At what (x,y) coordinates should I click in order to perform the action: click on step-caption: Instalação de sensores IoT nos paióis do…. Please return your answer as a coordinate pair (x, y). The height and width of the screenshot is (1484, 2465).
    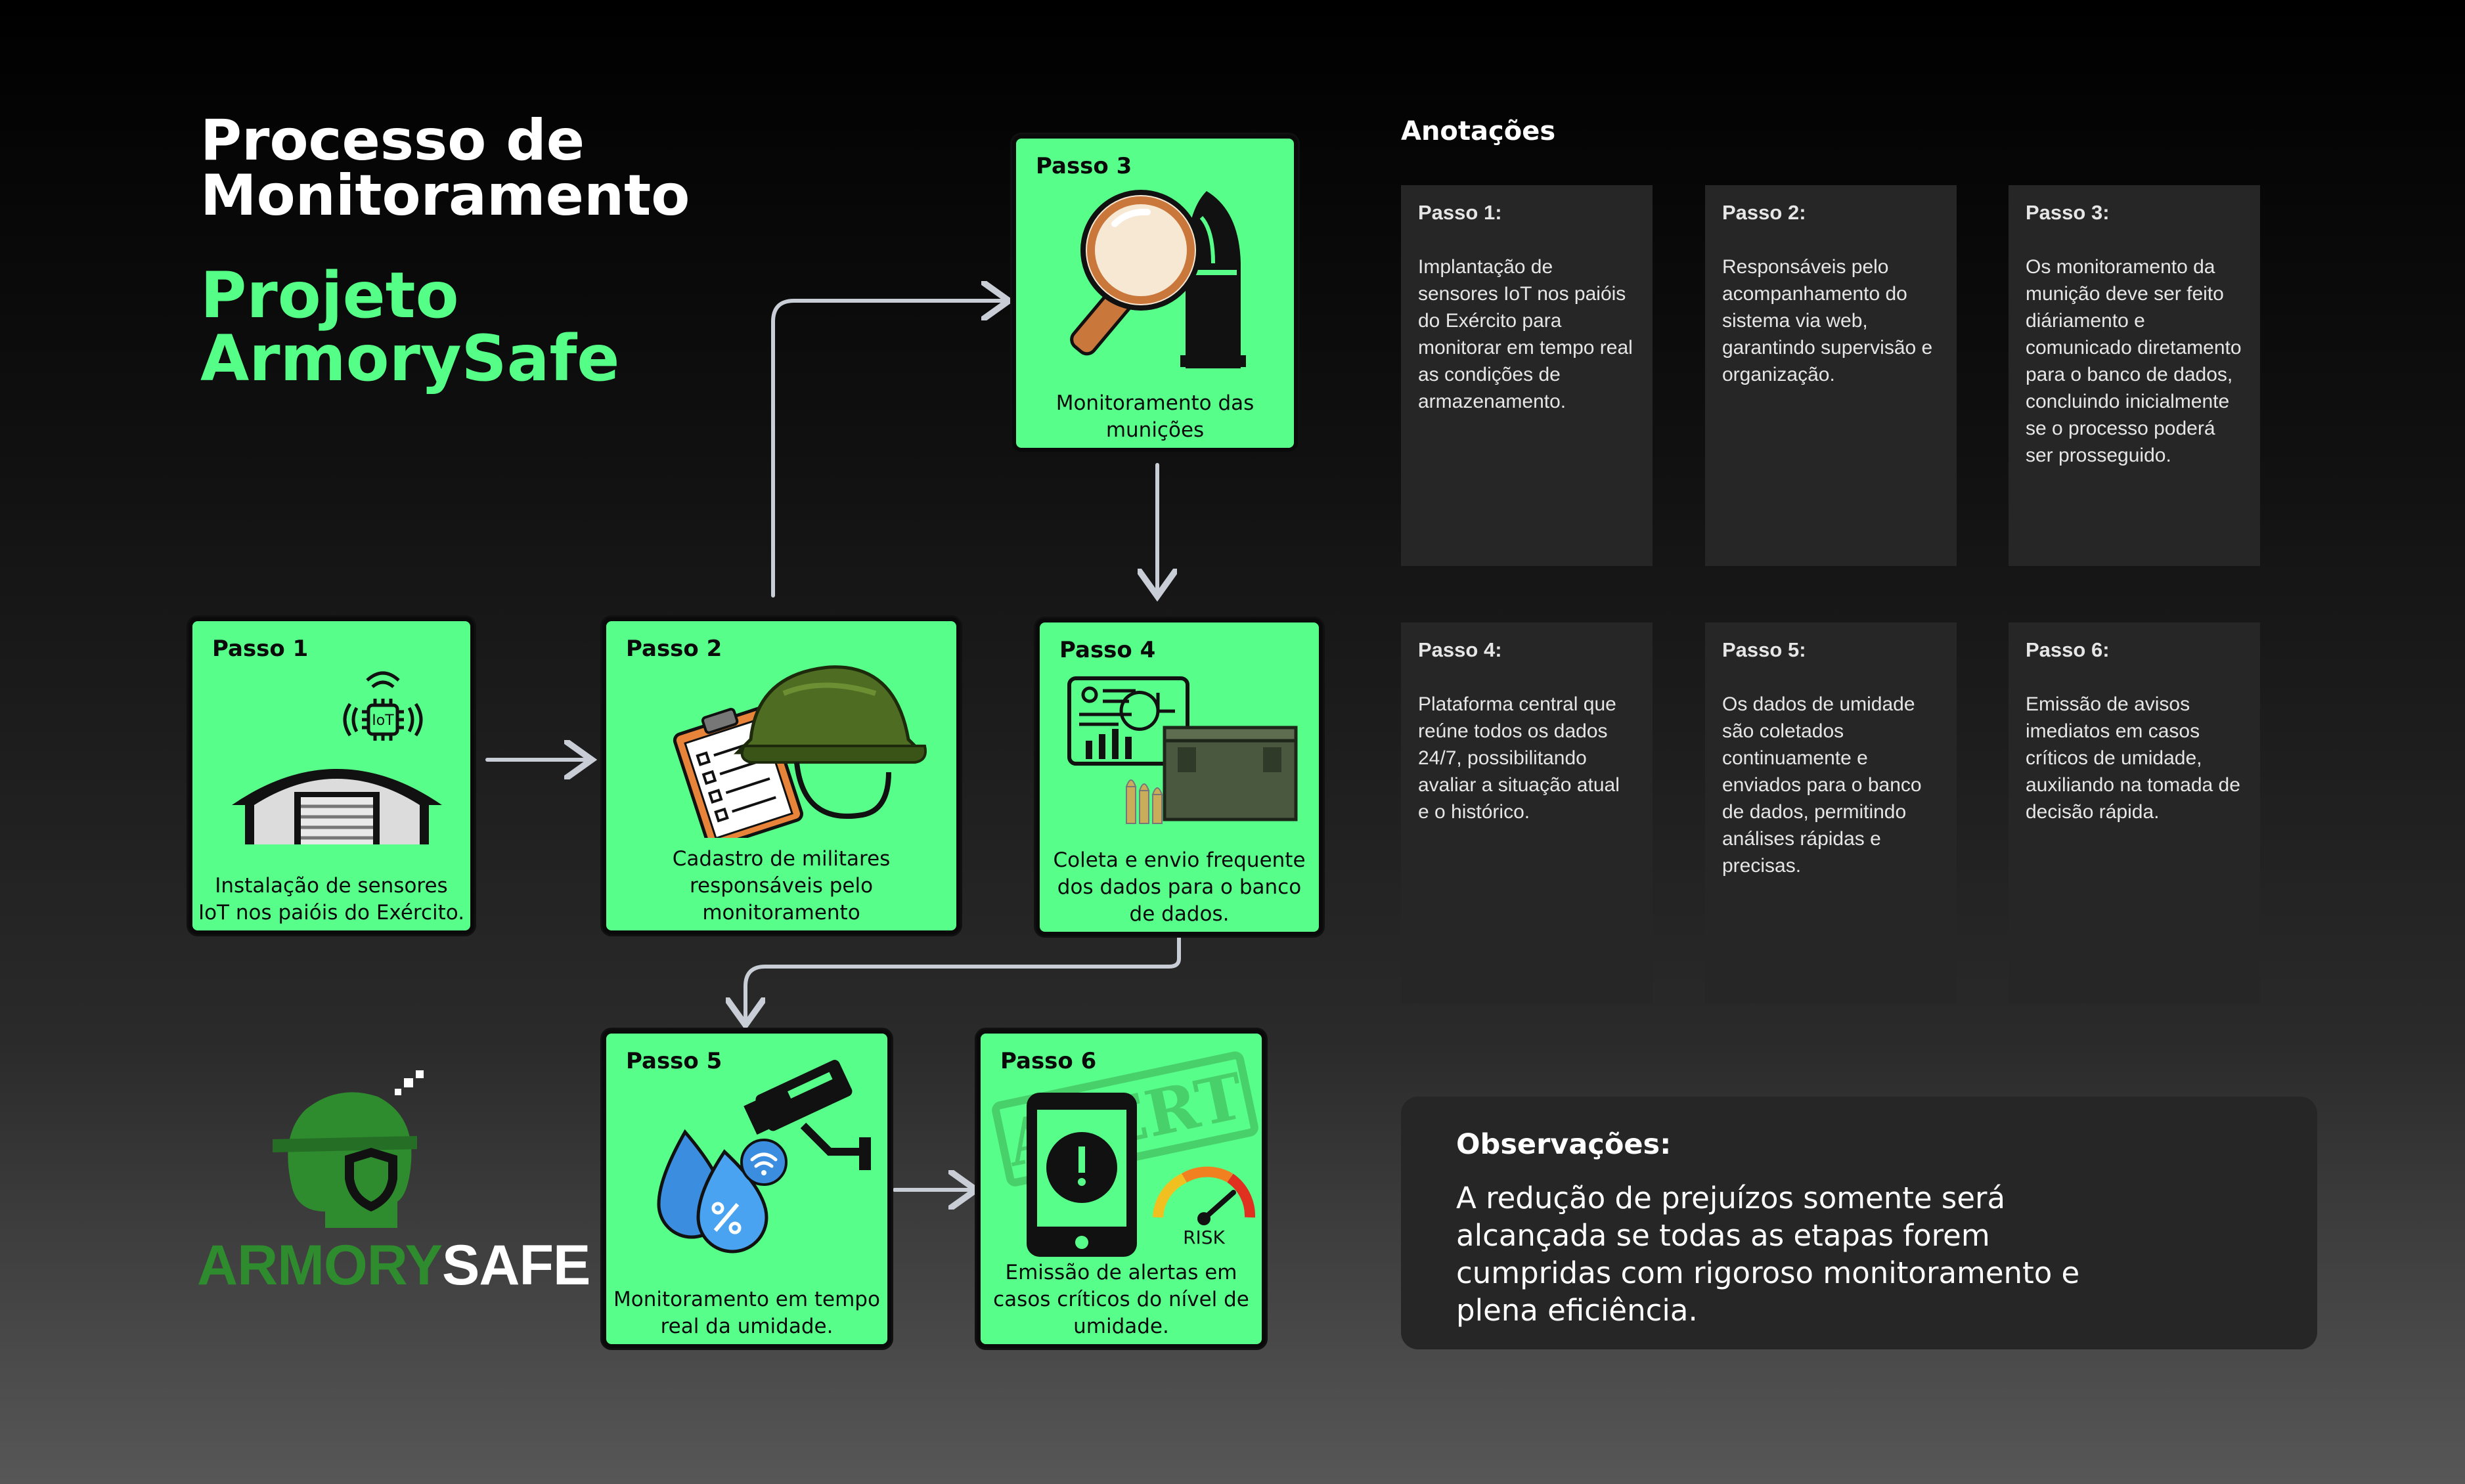
    Looking at the image, I should click on (332, 899).